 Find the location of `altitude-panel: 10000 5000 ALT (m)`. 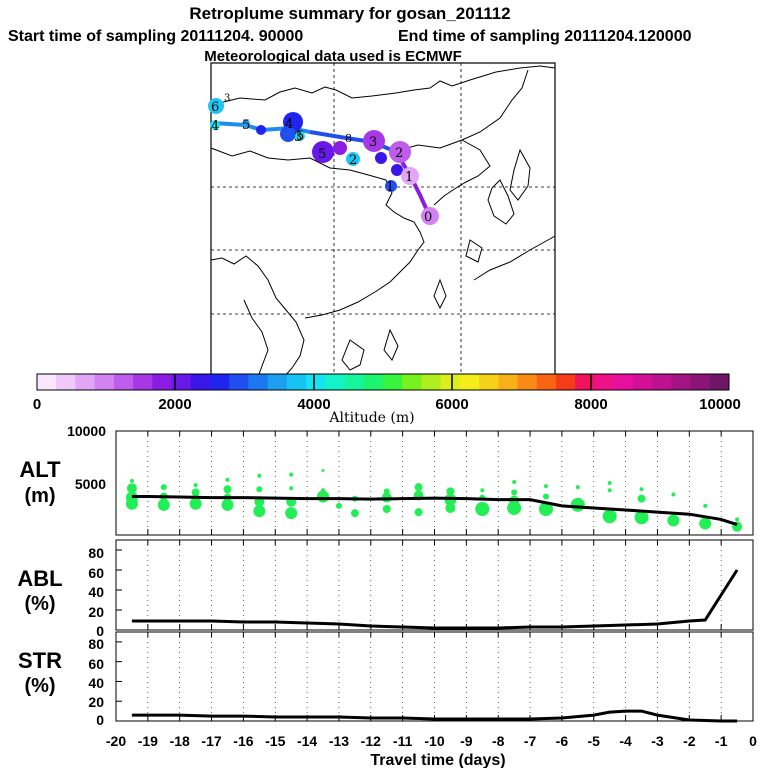

altitude-panel: 10000 5000 ALT (m) is located at coordinates (386, 479).